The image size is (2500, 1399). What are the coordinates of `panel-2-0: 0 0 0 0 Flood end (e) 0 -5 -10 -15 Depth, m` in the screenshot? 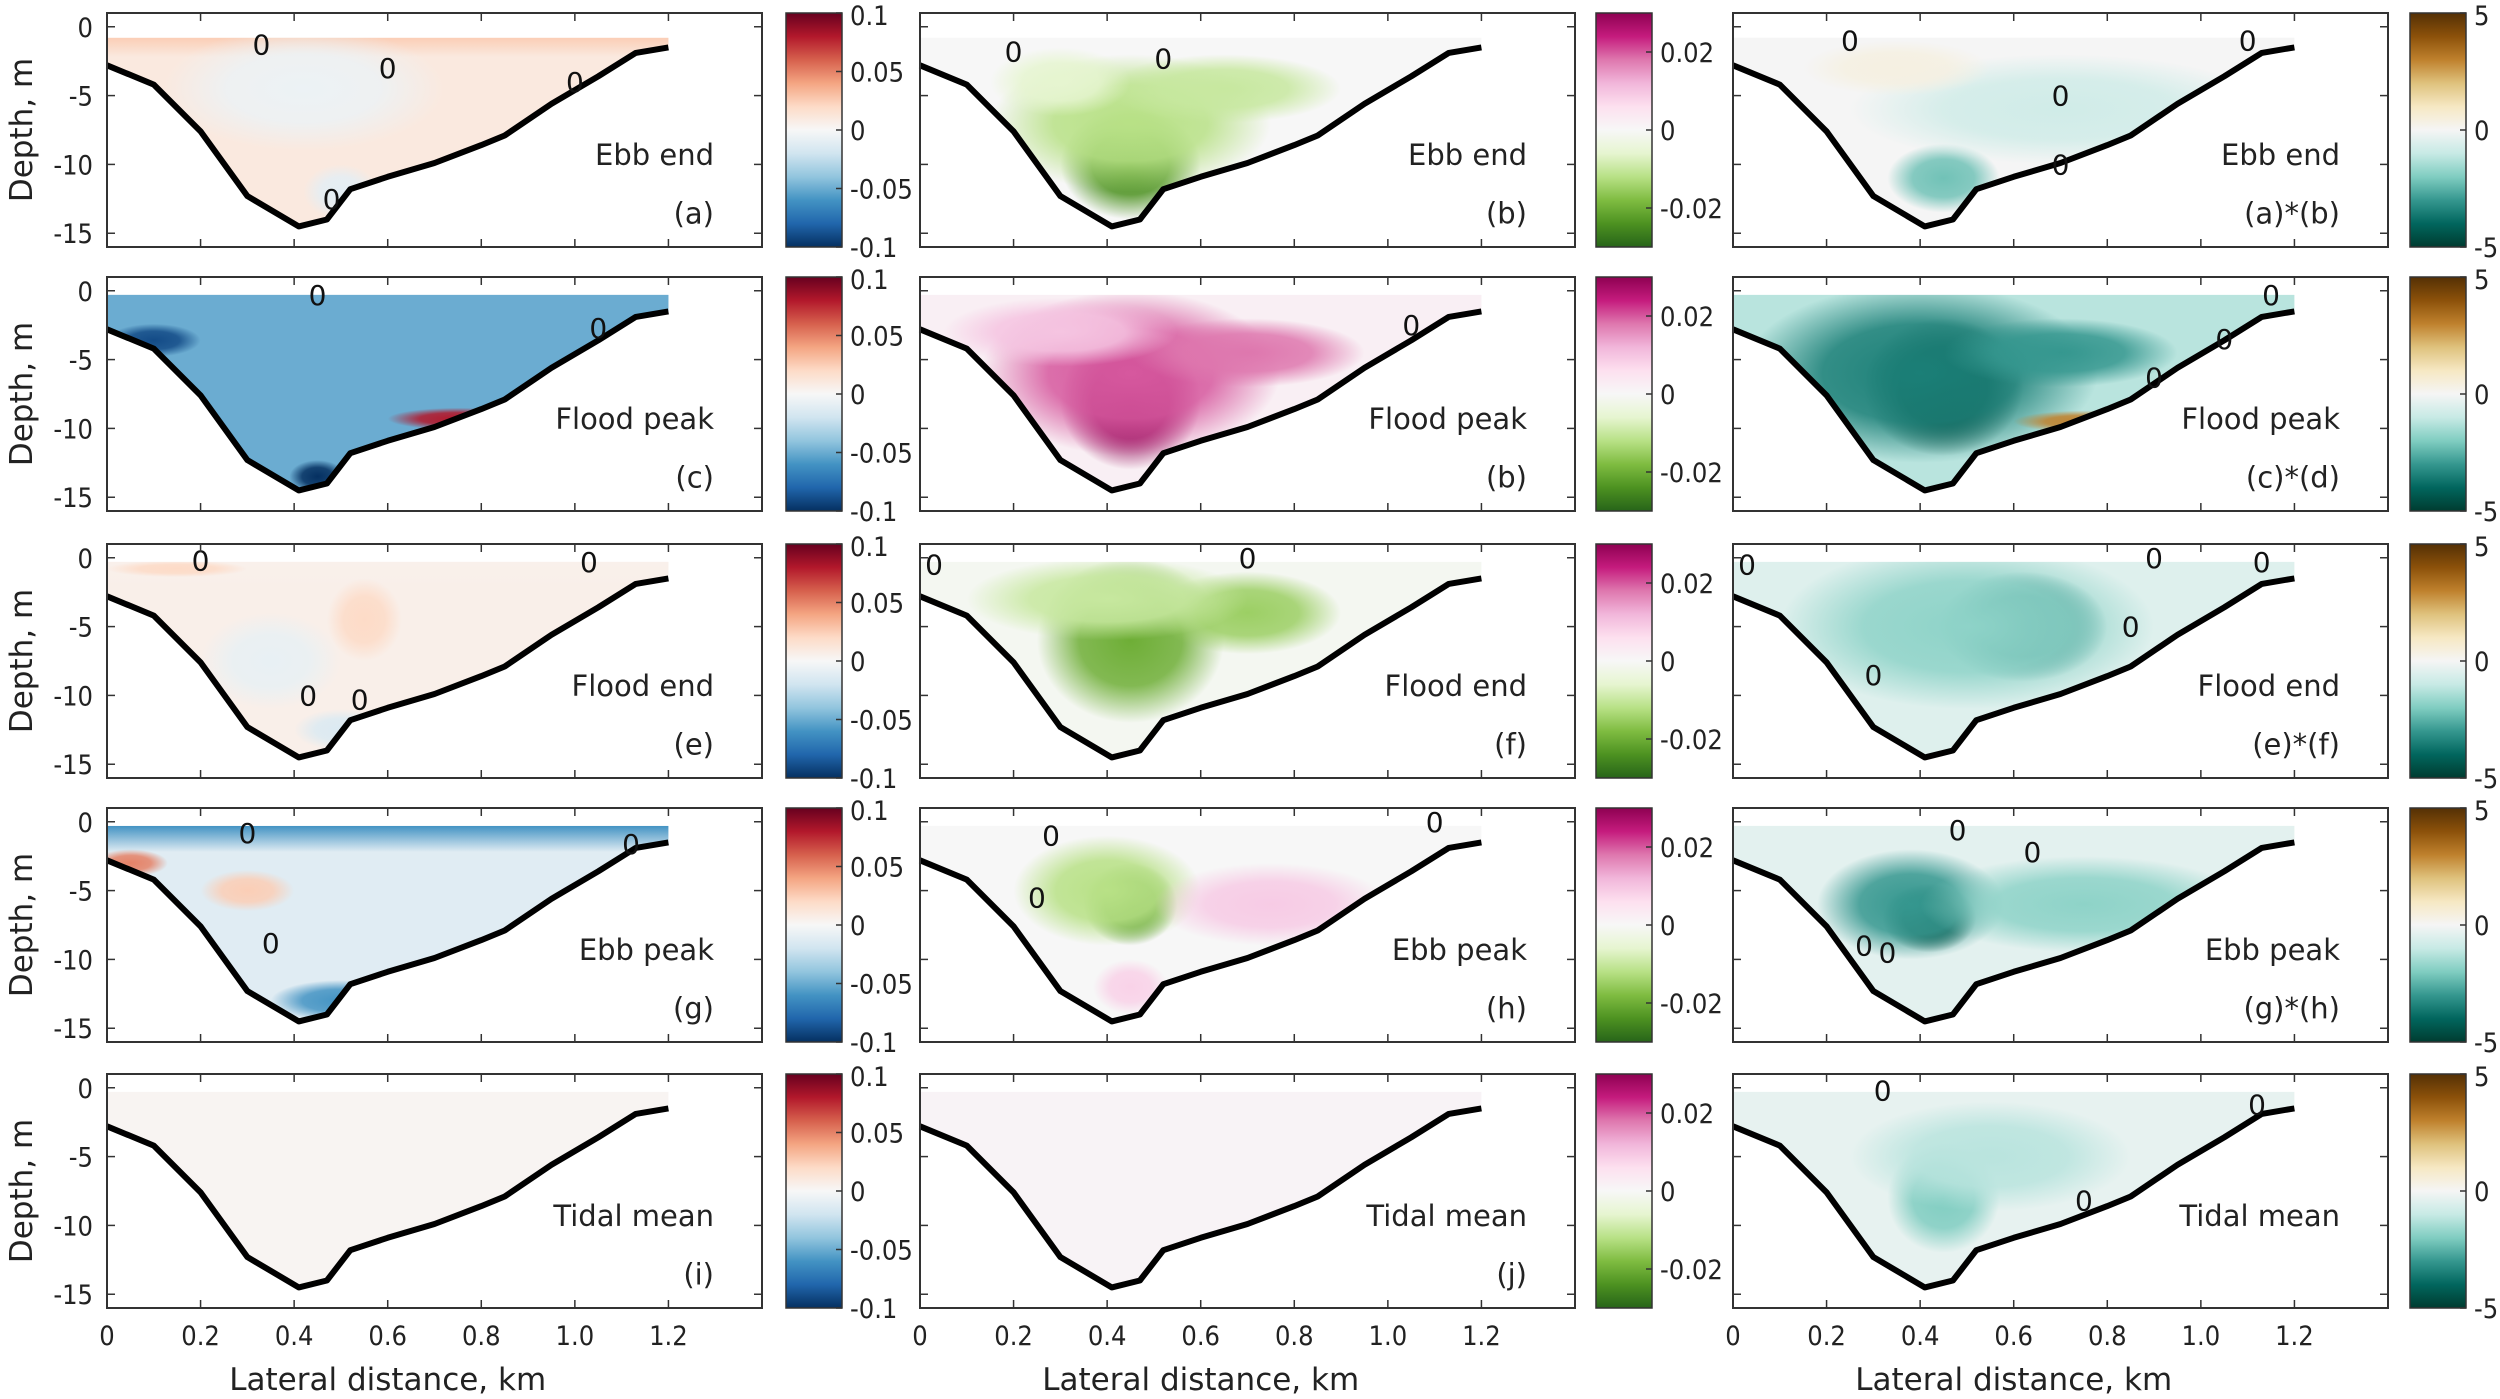 It's located at (383, 662).